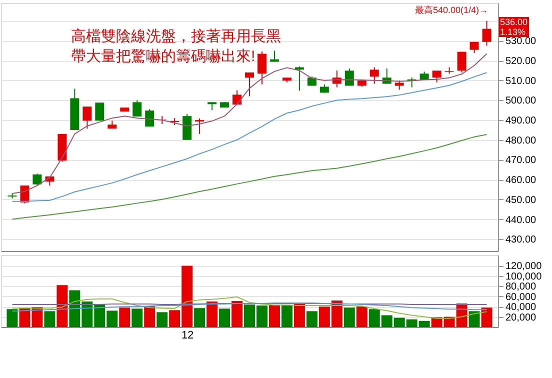  Describe the element at coordinates (521, 140) in the screenshot. I see `y-tick-label: 480.00` at that location.